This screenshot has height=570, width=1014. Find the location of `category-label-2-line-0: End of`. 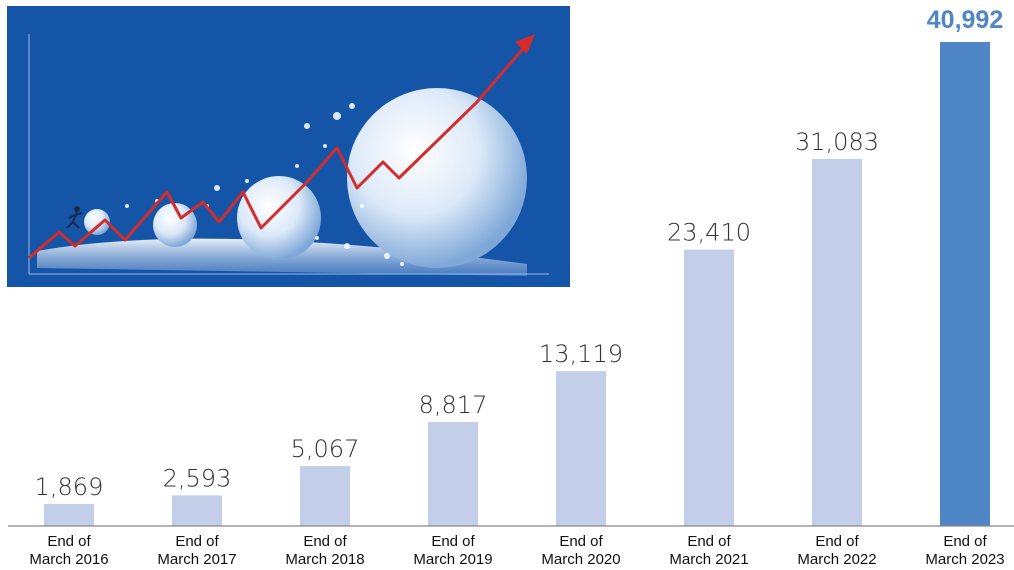

category-label-2-line-0: End of is located at coordinates (325, 541).